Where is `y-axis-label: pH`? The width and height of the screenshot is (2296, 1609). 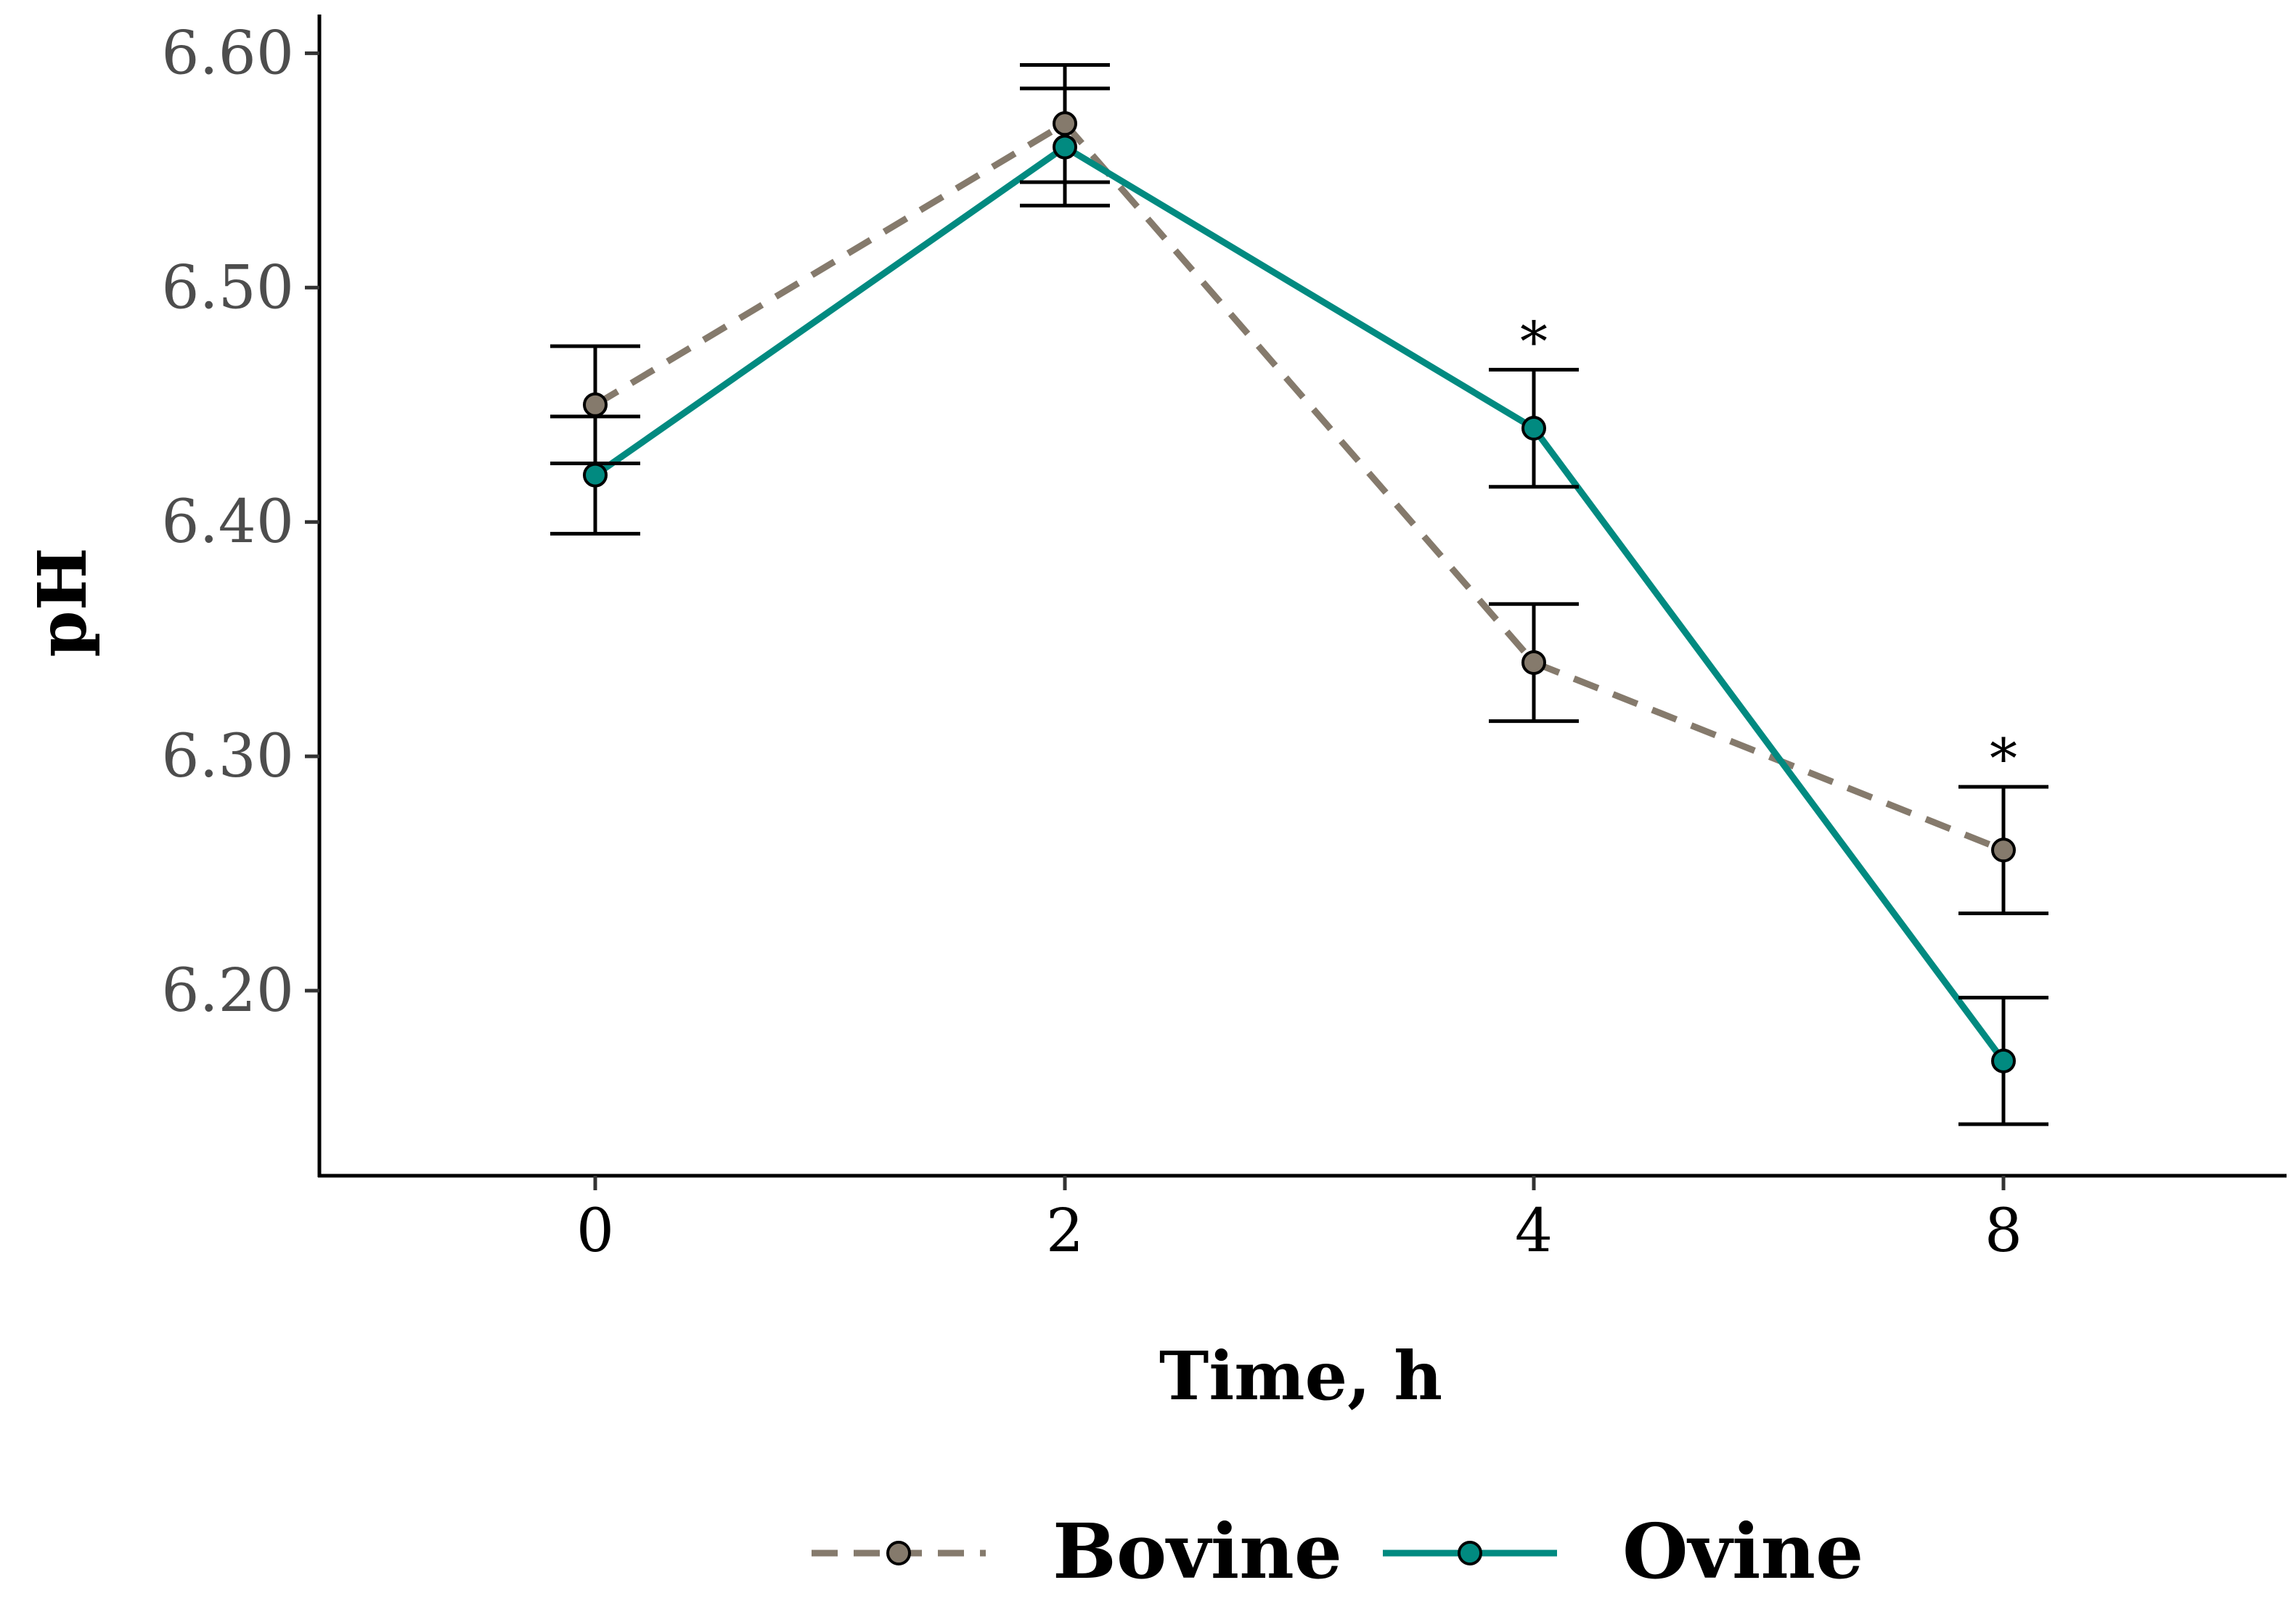 y-axis-label: pH is located at coordinates (62, 602).